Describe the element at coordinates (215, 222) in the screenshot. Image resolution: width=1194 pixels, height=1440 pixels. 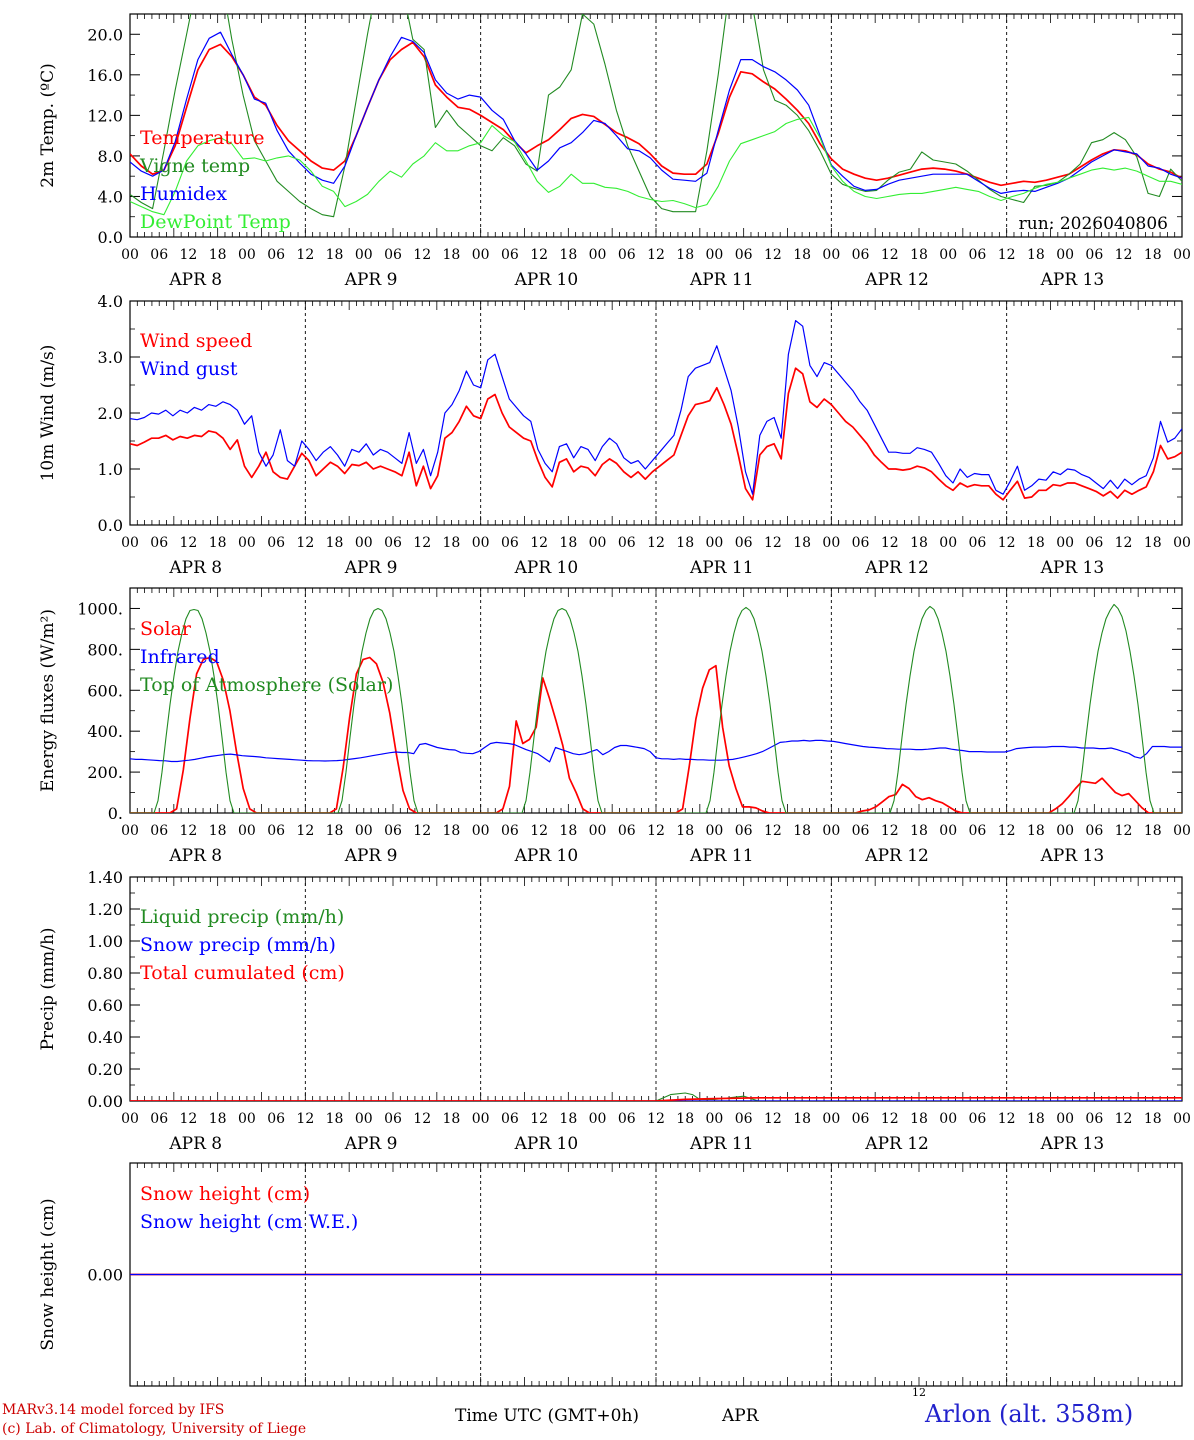
I see `legend-entry: DewPoint Temp` at that location.